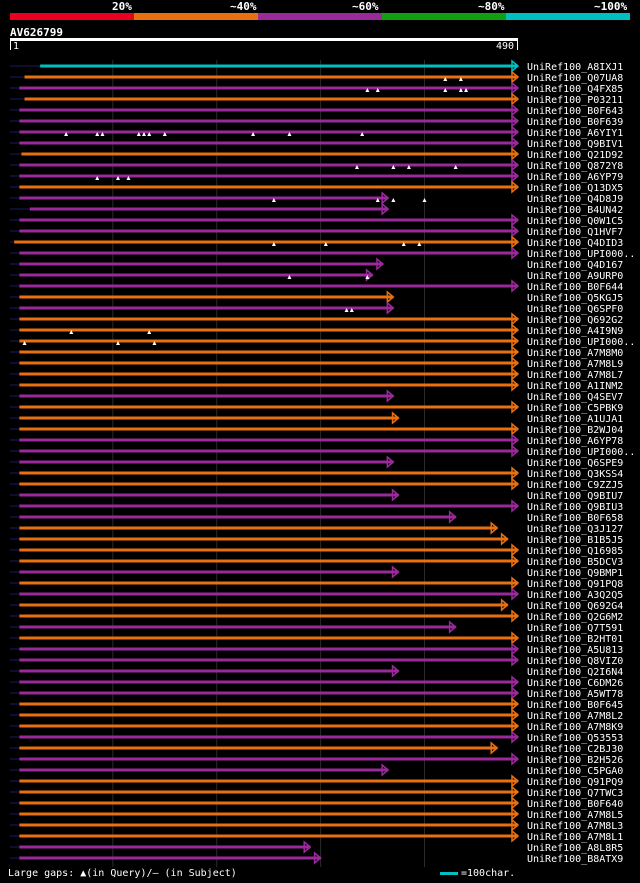 This screenshot has width=640, height=883. I want to click on hit-label: UniRef100_Q53553, so click(575, 738).